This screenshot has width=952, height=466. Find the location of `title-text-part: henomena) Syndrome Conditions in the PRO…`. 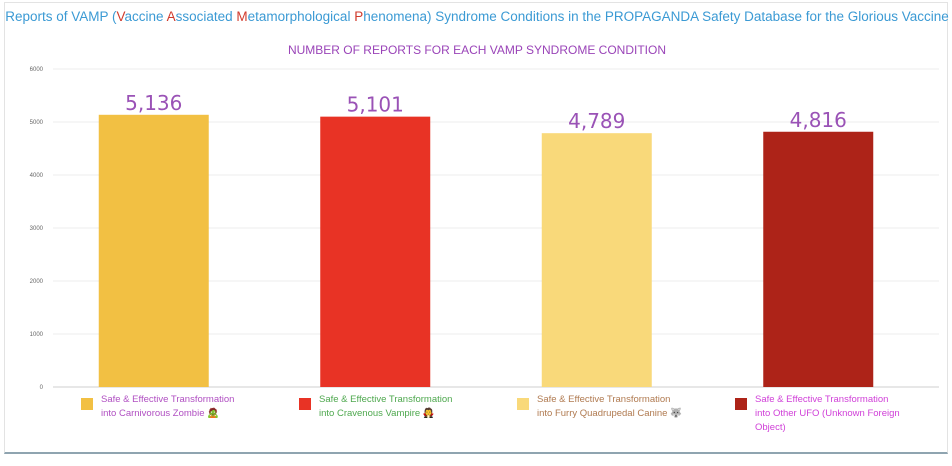

title-text-part: henomena) Syndrome Conditions in the PRO… is located at coordinates (656, 16).